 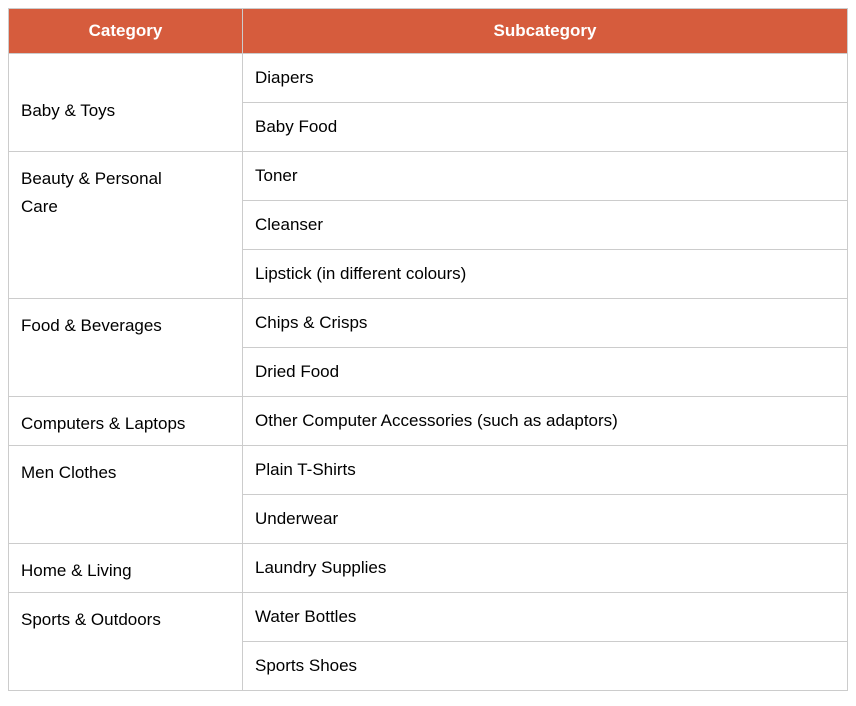 I want to click on table-row: Dried Food, so click(x=428, y=372).